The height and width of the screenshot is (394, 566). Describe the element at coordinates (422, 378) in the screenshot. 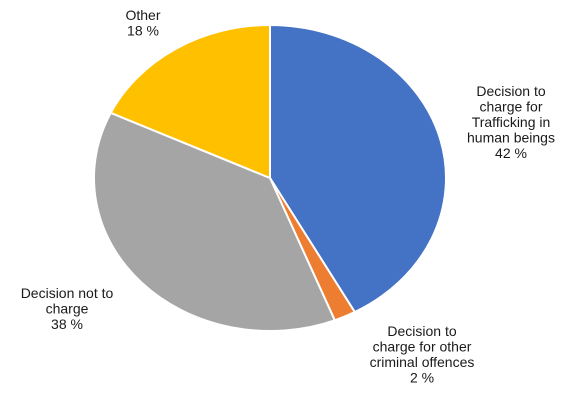

I see `slice-percent: 2 %` at that location.